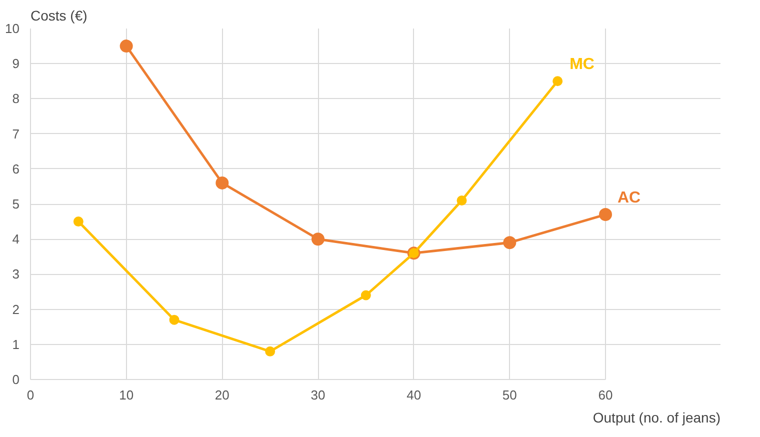  I want to click on y-tick-label: 1, so click(16, 344).